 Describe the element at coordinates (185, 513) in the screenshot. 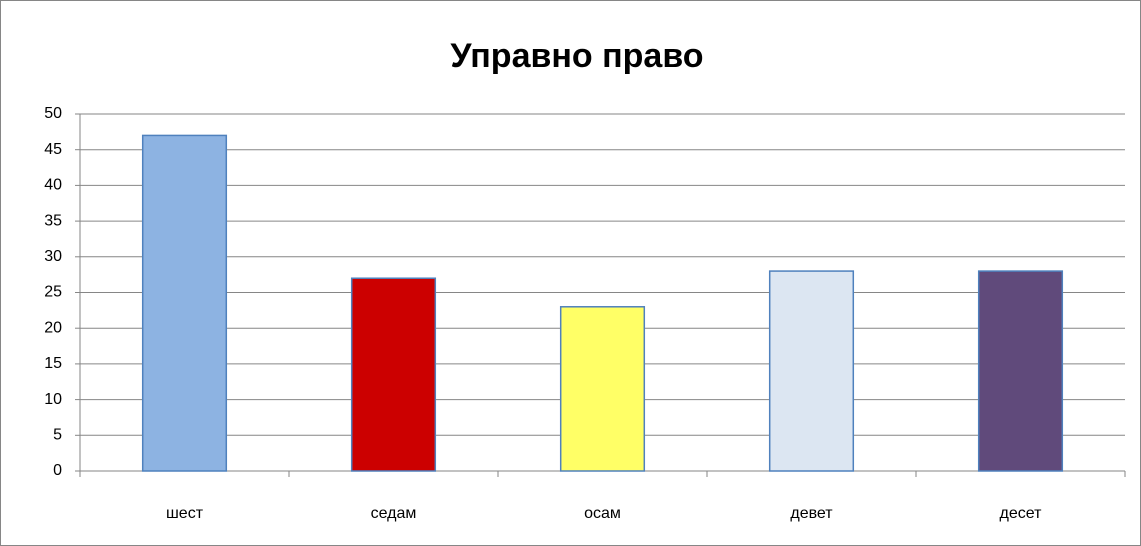

I see `x-tick-label: шест` at that location.